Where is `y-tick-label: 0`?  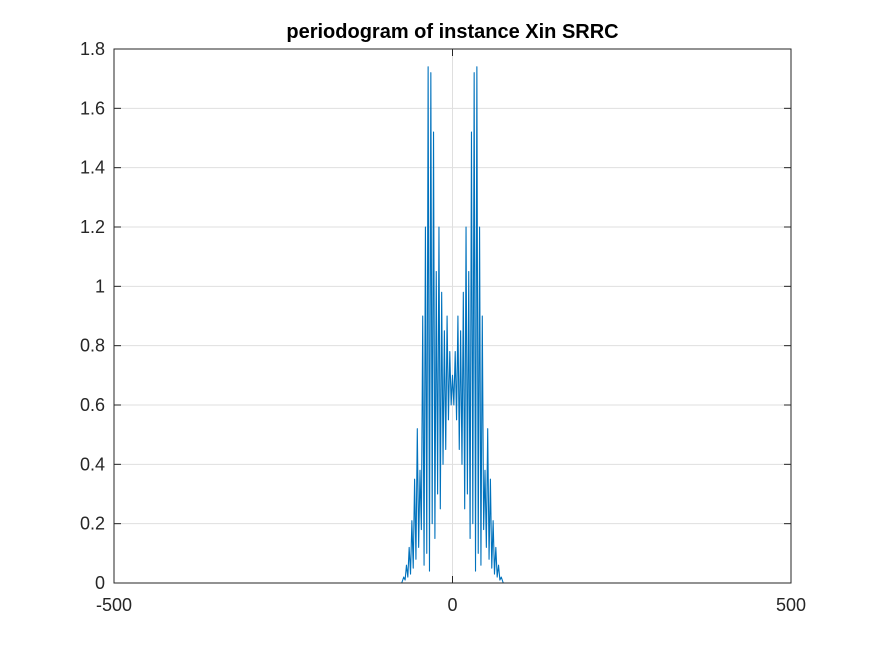
y-tick-label: 0 is located at coordinates (100, 583).